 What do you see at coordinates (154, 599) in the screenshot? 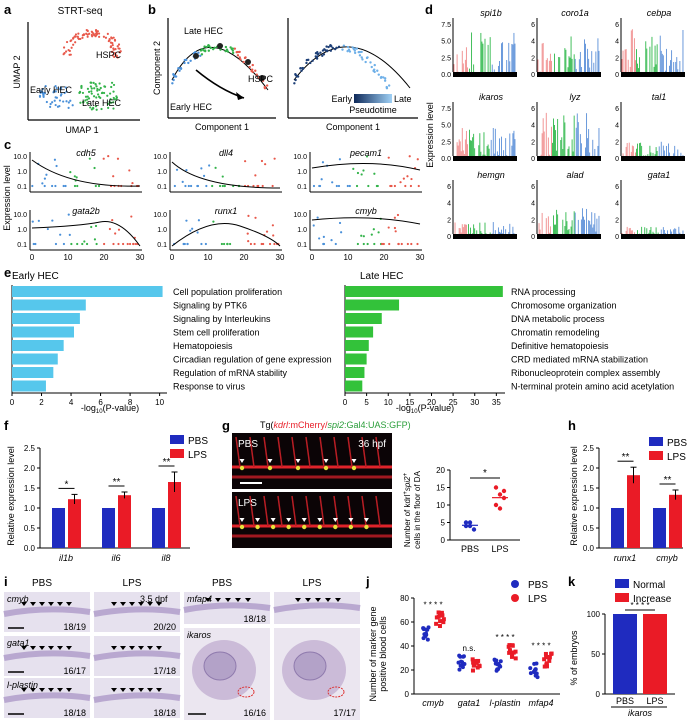
I see `ish-dpf: 3.5 dpf` at bounding box center [154, 599].